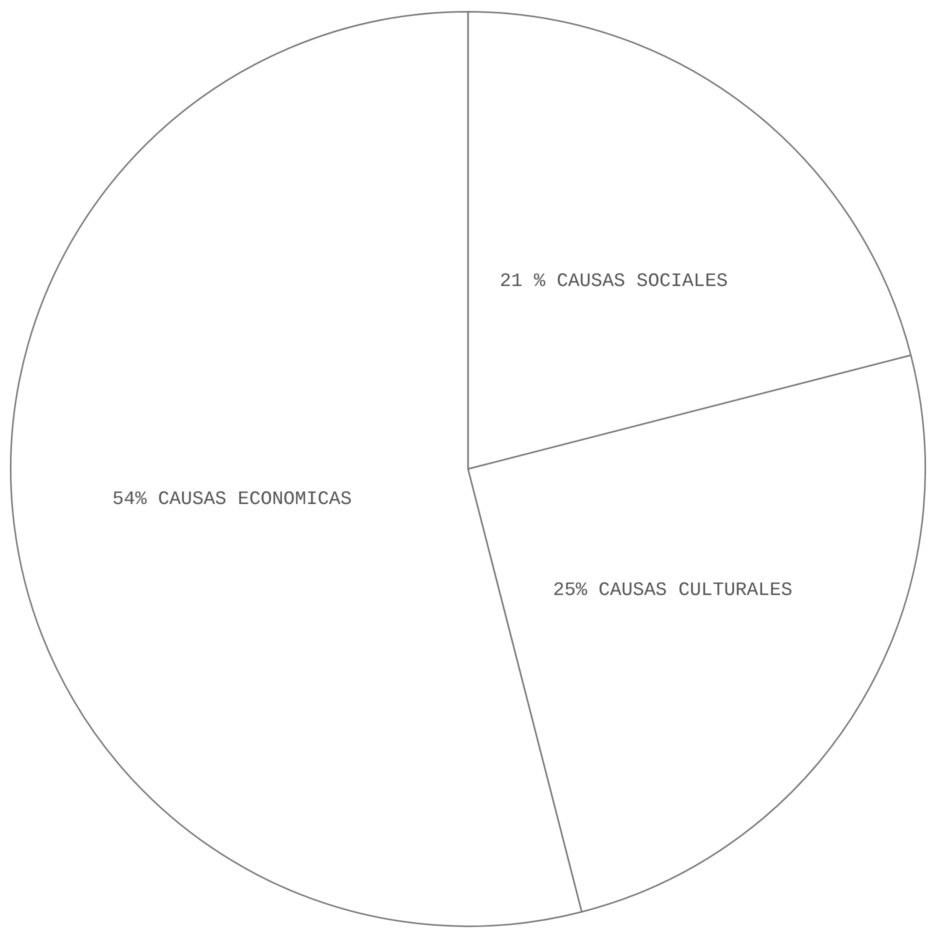 Image resolution: width=936 pixels, height=938 pixels. What do you see at coordinates (672, 590) in the screenshot?
I see `slice-label: 25% CAUSAS CULTURALES` at bounding box center [672, 590].